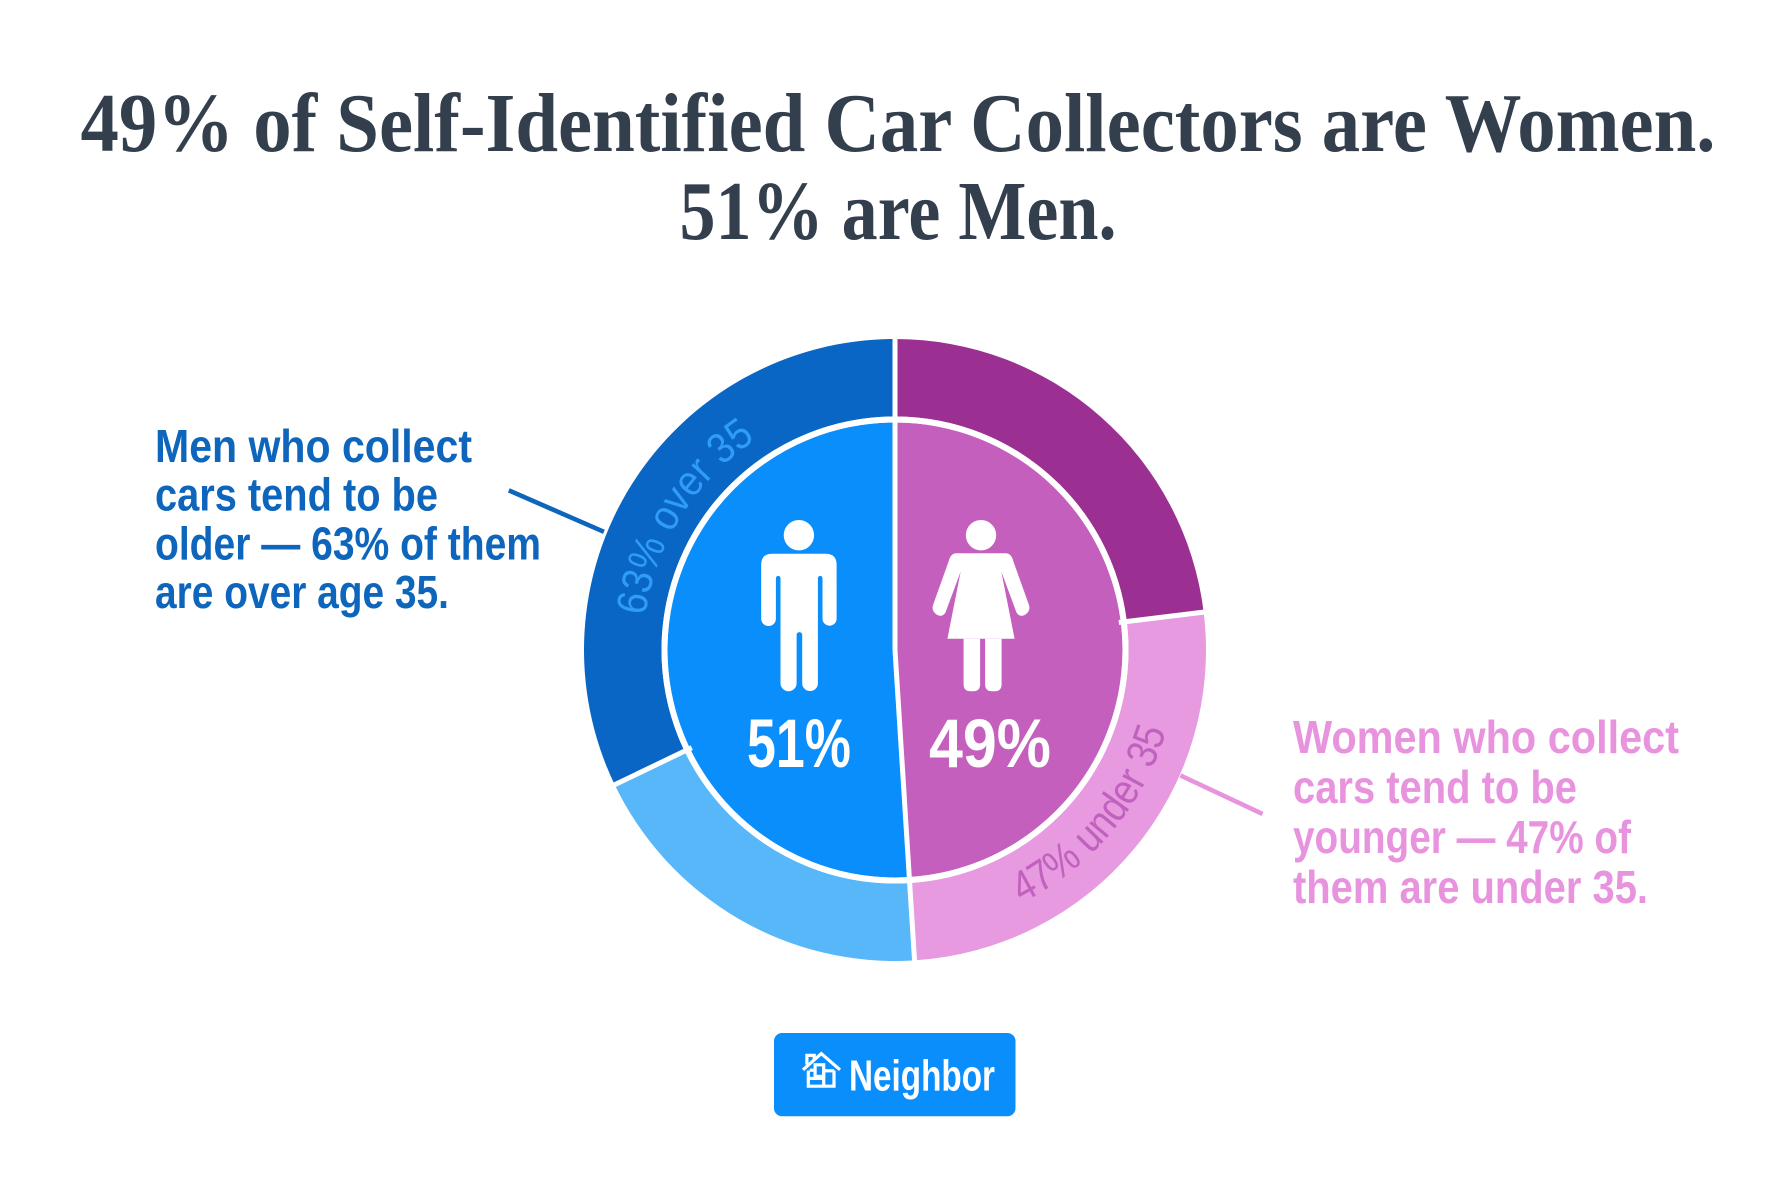  What do you see at coordinates (922, 1076) in the screenshot?
I see `svg-text: Neighbor` at bounding box center [922, 1076].